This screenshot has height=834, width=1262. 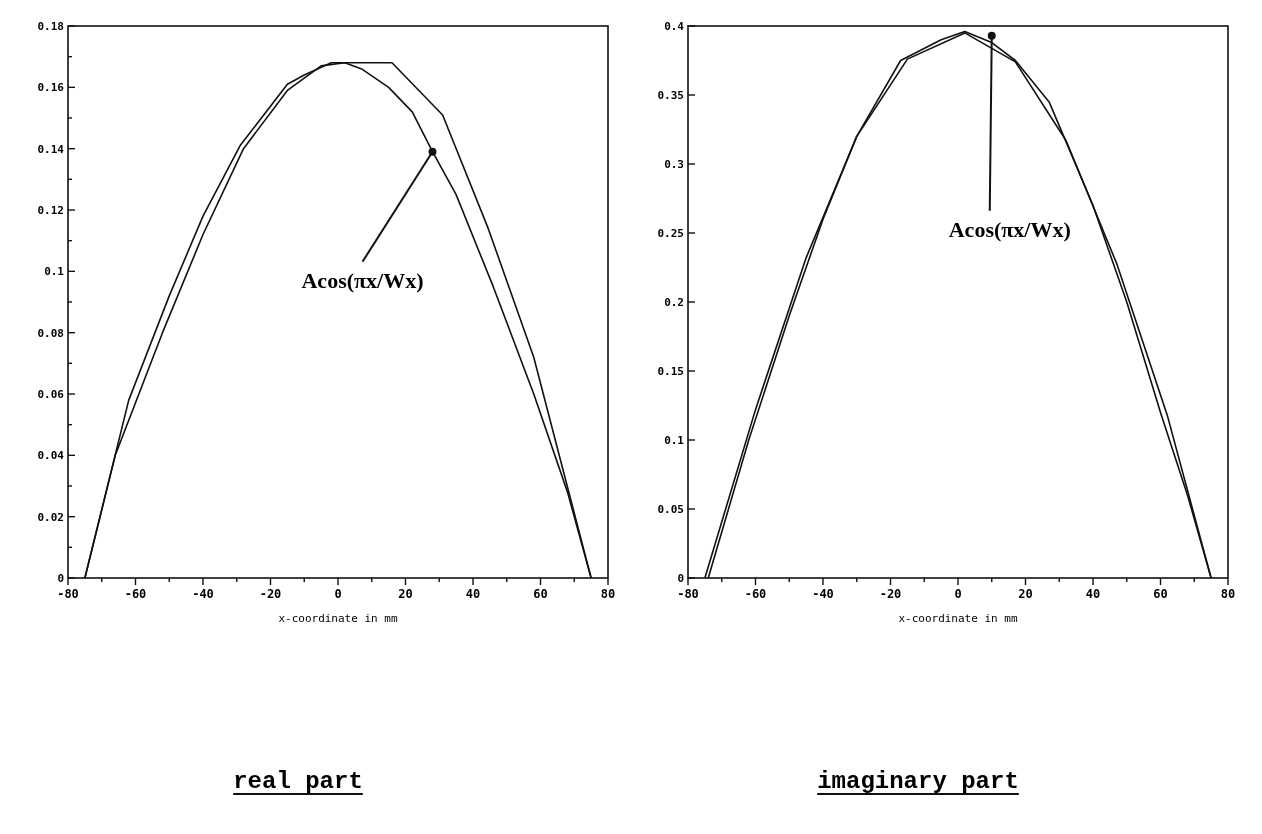 What do you see at coordinates (918, 781) in the screenshot?
I see `text: imaginary part` at bounding box center [918, 781].